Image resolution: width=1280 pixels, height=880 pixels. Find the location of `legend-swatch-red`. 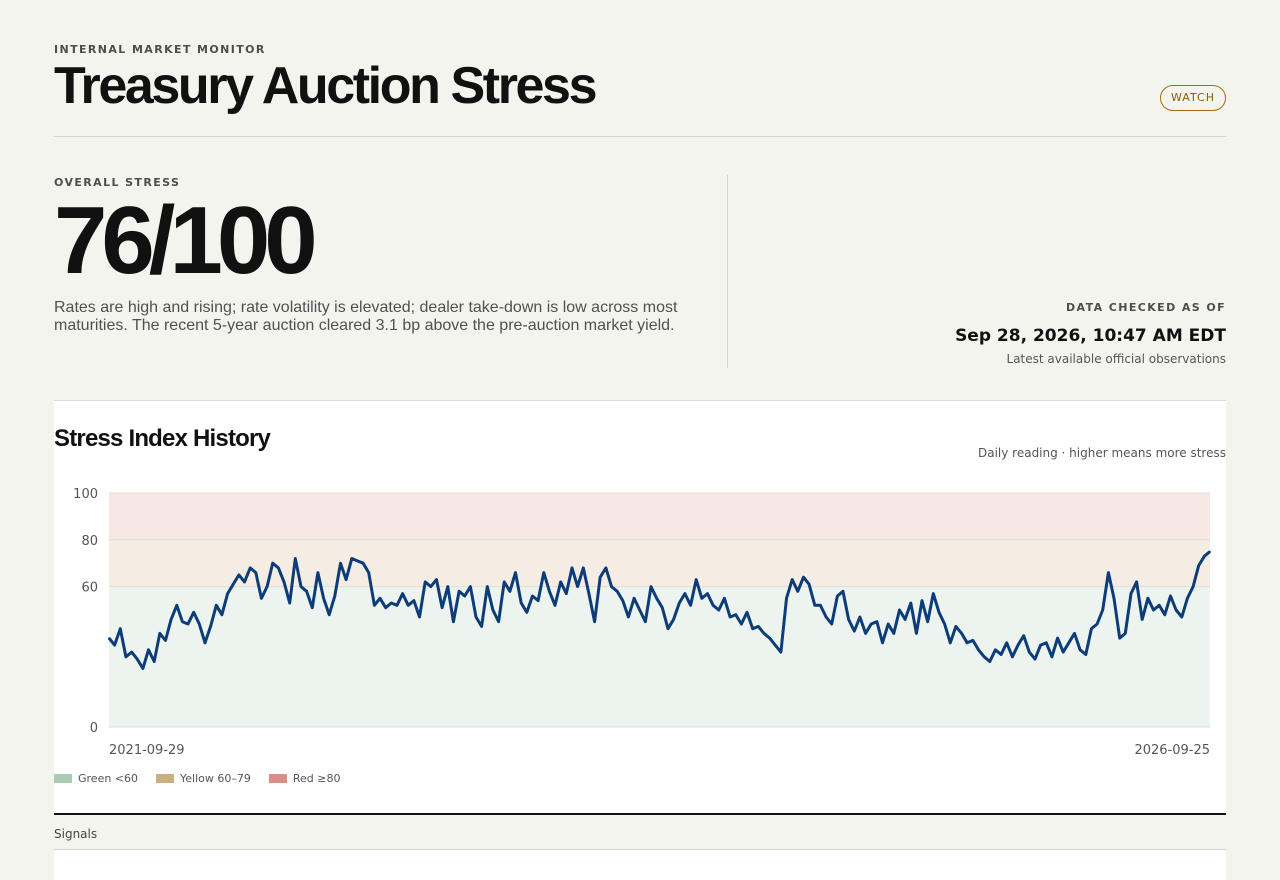

legend-swatch-red is located at coordinates (277, 778).